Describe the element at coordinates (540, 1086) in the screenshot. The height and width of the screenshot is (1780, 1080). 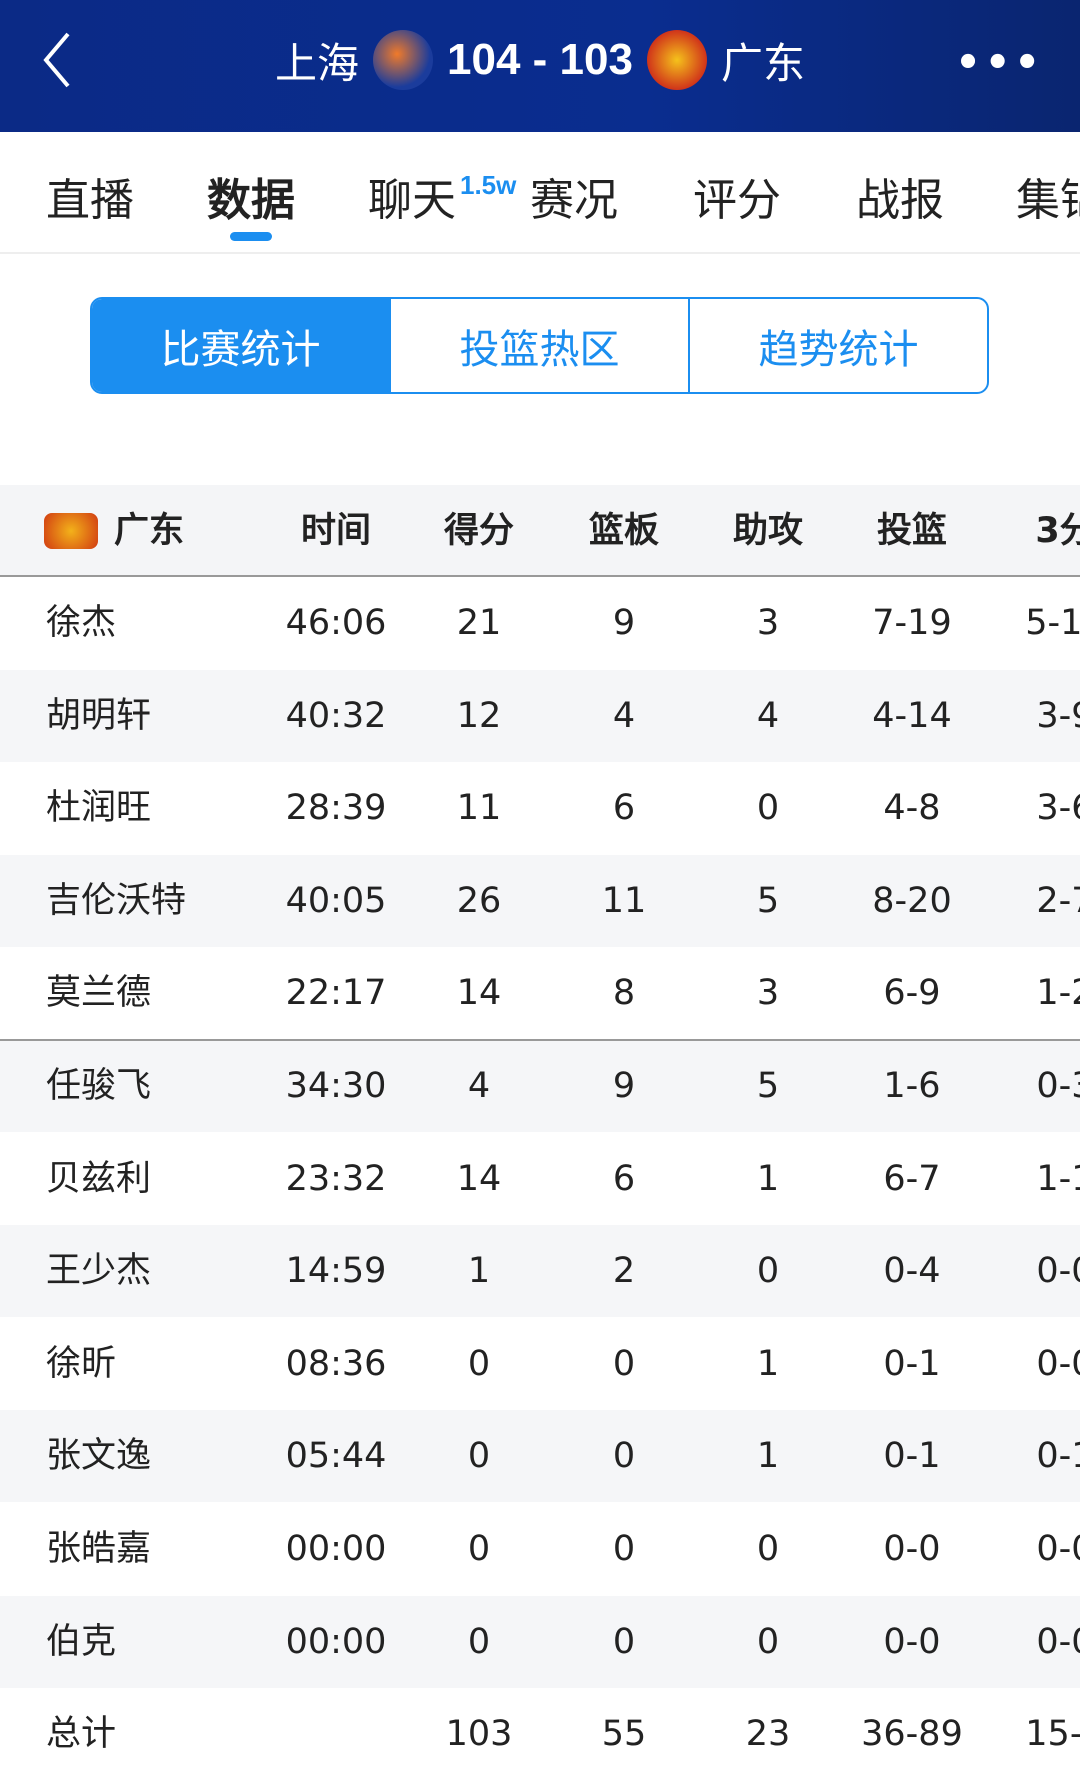
I see `table-row: 任骏飞 34:30 4 9 5 1-6 0-3` at that location.